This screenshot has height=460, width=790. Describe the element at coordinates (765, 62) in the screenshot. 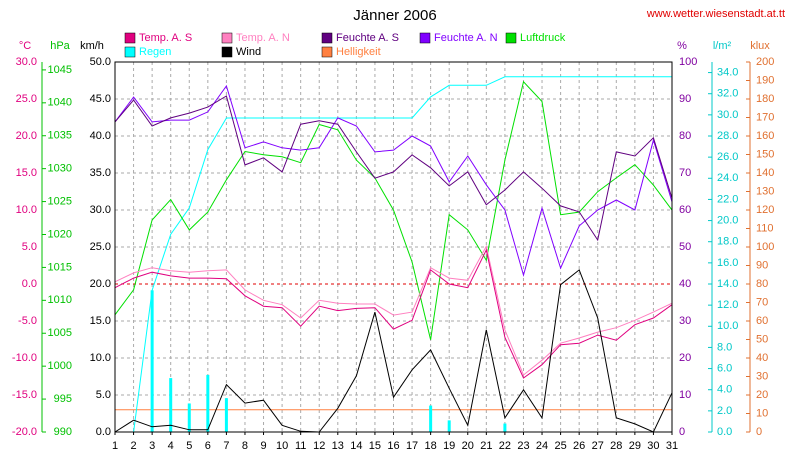

I see `y-tick-label: 200` at that location.